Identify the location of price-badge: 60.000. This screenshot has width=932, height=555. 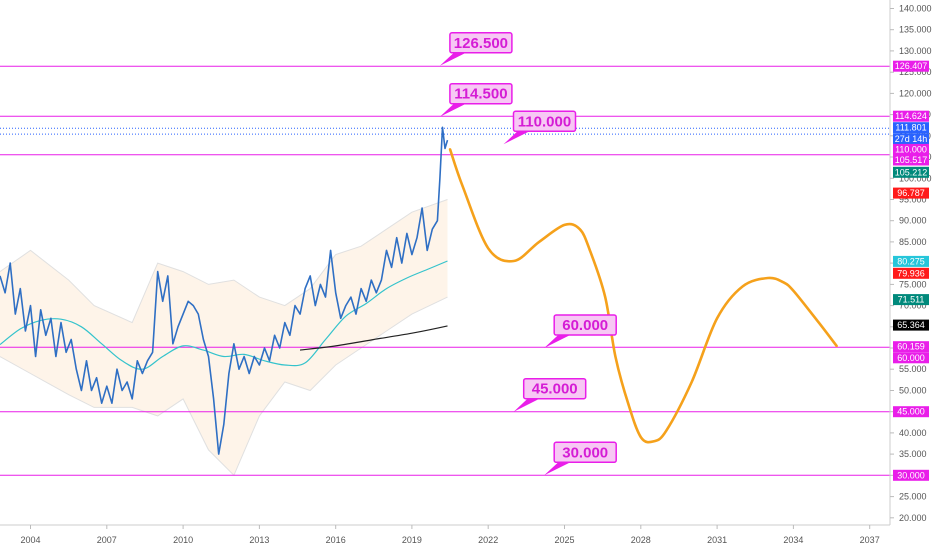
(911, 358).